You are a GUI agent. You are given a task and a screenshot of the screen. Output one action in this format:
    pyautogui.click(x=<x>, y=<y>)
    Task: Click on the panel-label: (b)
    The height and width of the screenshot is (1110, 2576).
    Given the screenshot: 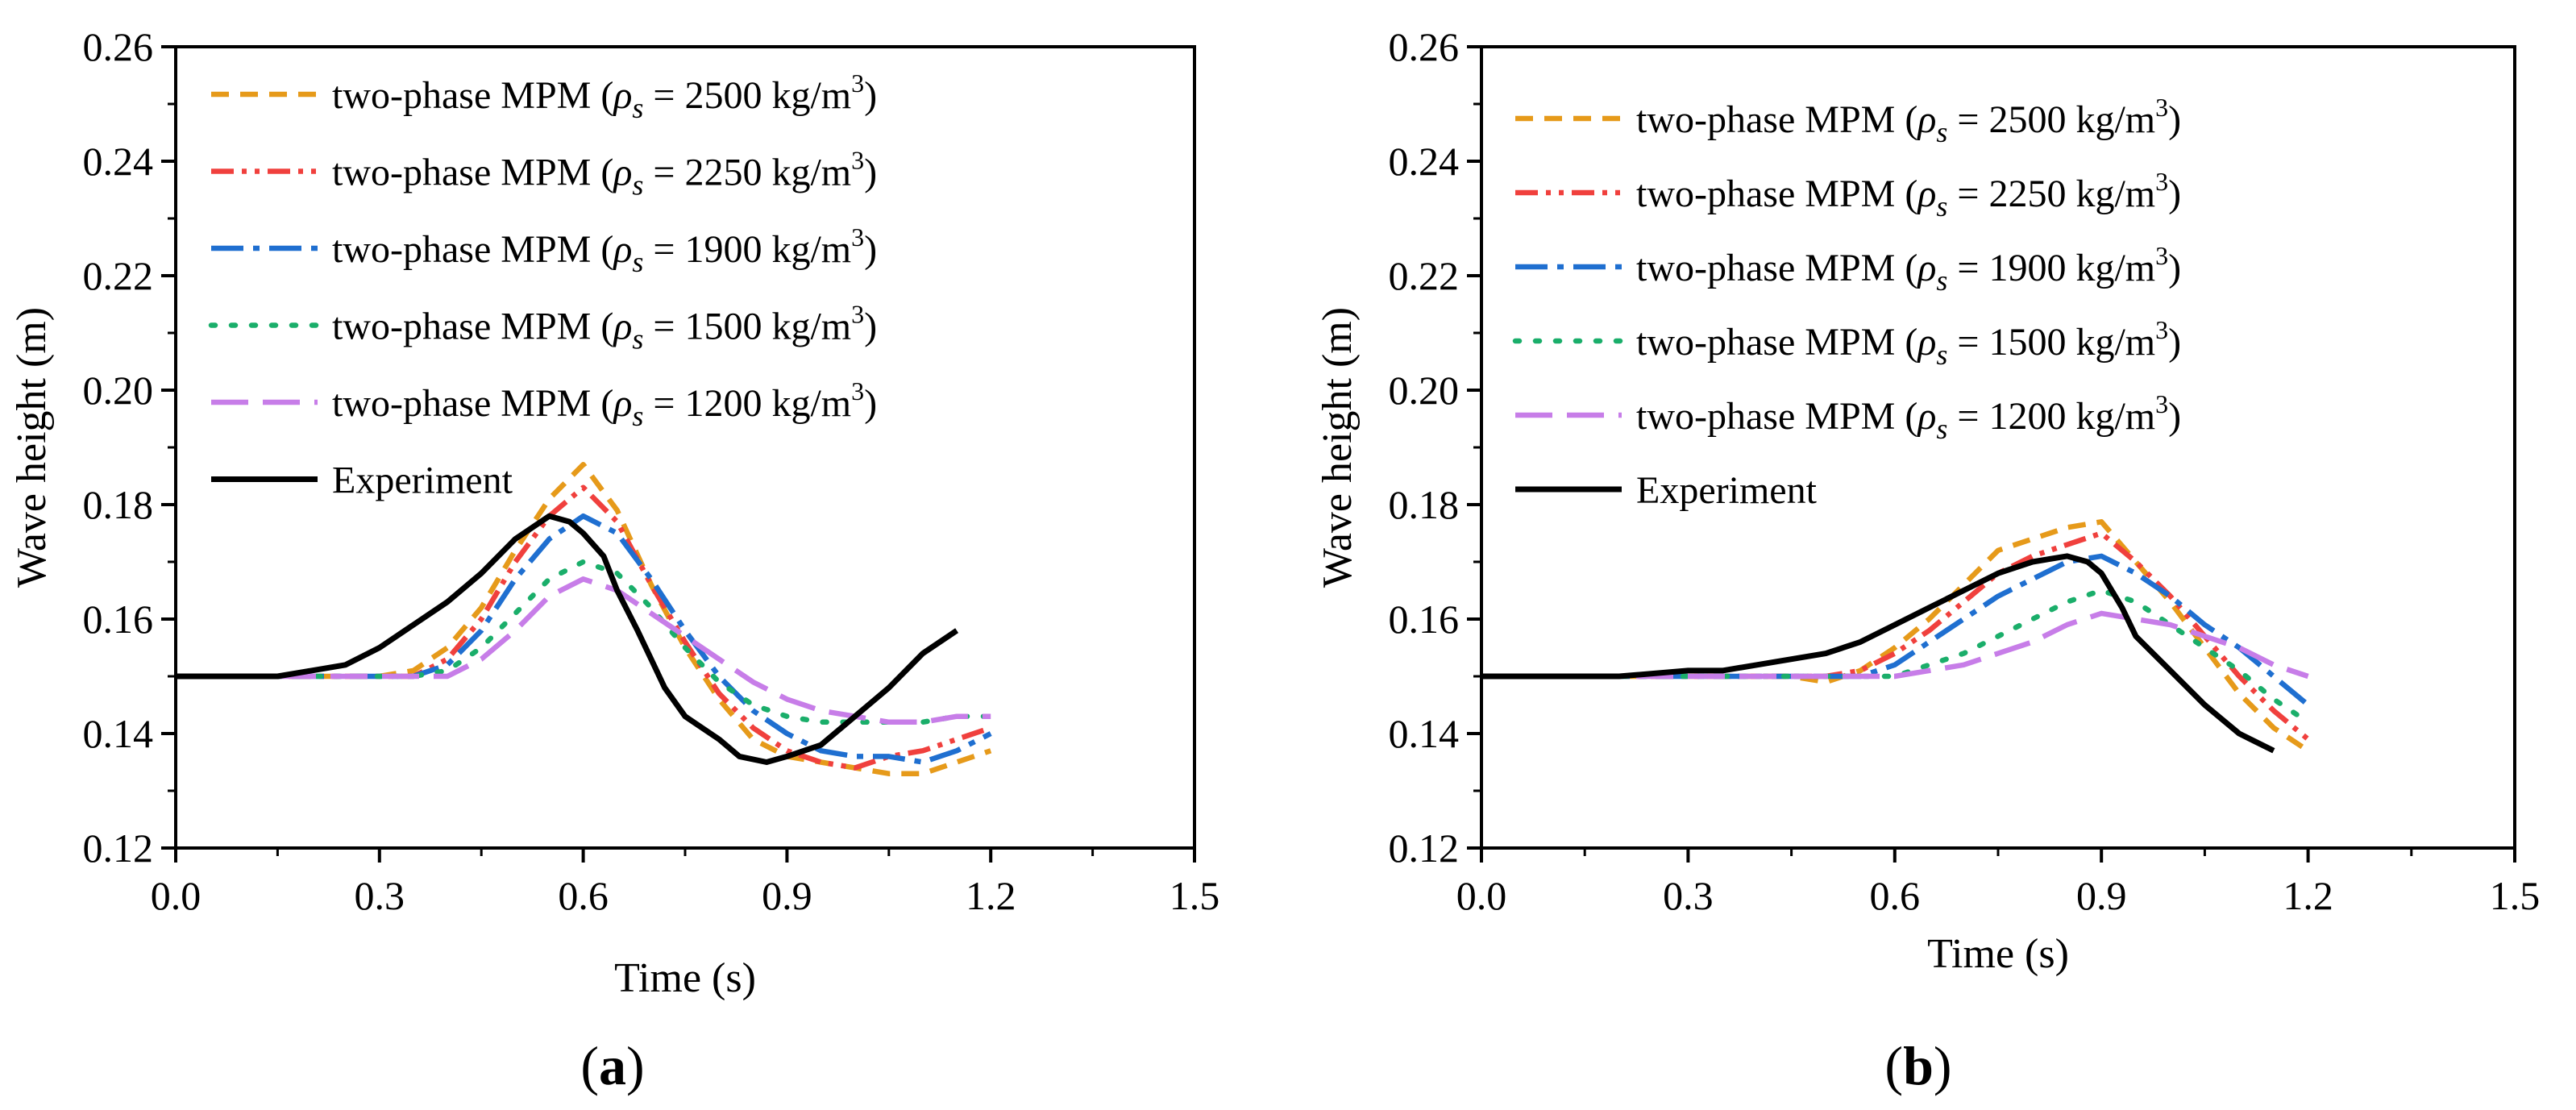 What is the action you would take?
    pyautogui.click(x=1917, y=1065)
    